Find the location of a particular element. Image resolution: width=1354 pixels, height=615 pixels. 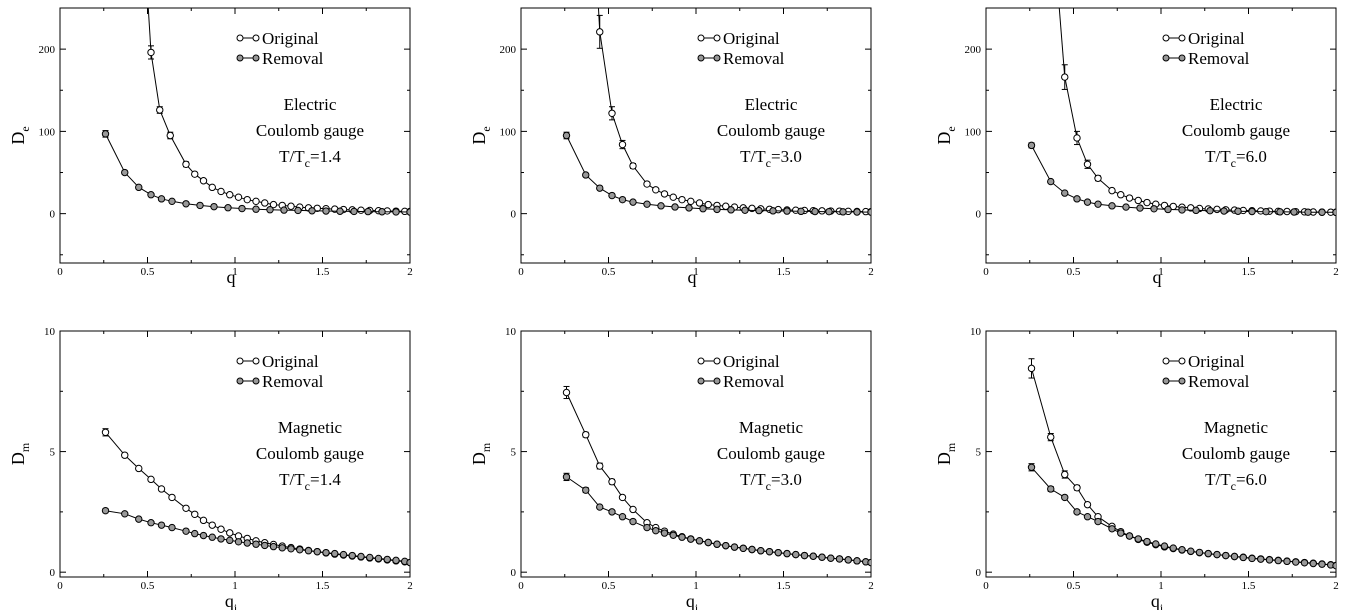

temperature-sub: c is located at coordinates (768, 486).